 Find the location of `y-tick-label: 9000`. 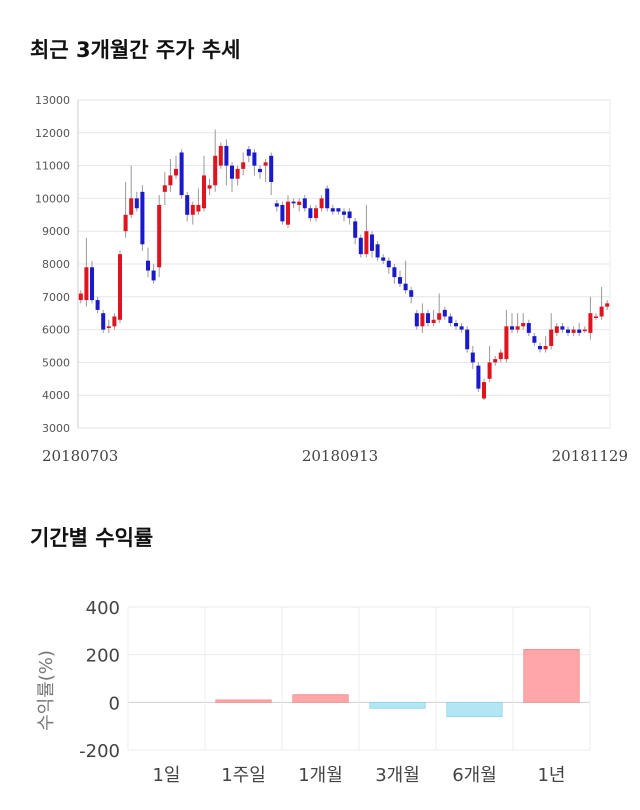

y-tick-label: 9000 is located at coordinates (56, 231).